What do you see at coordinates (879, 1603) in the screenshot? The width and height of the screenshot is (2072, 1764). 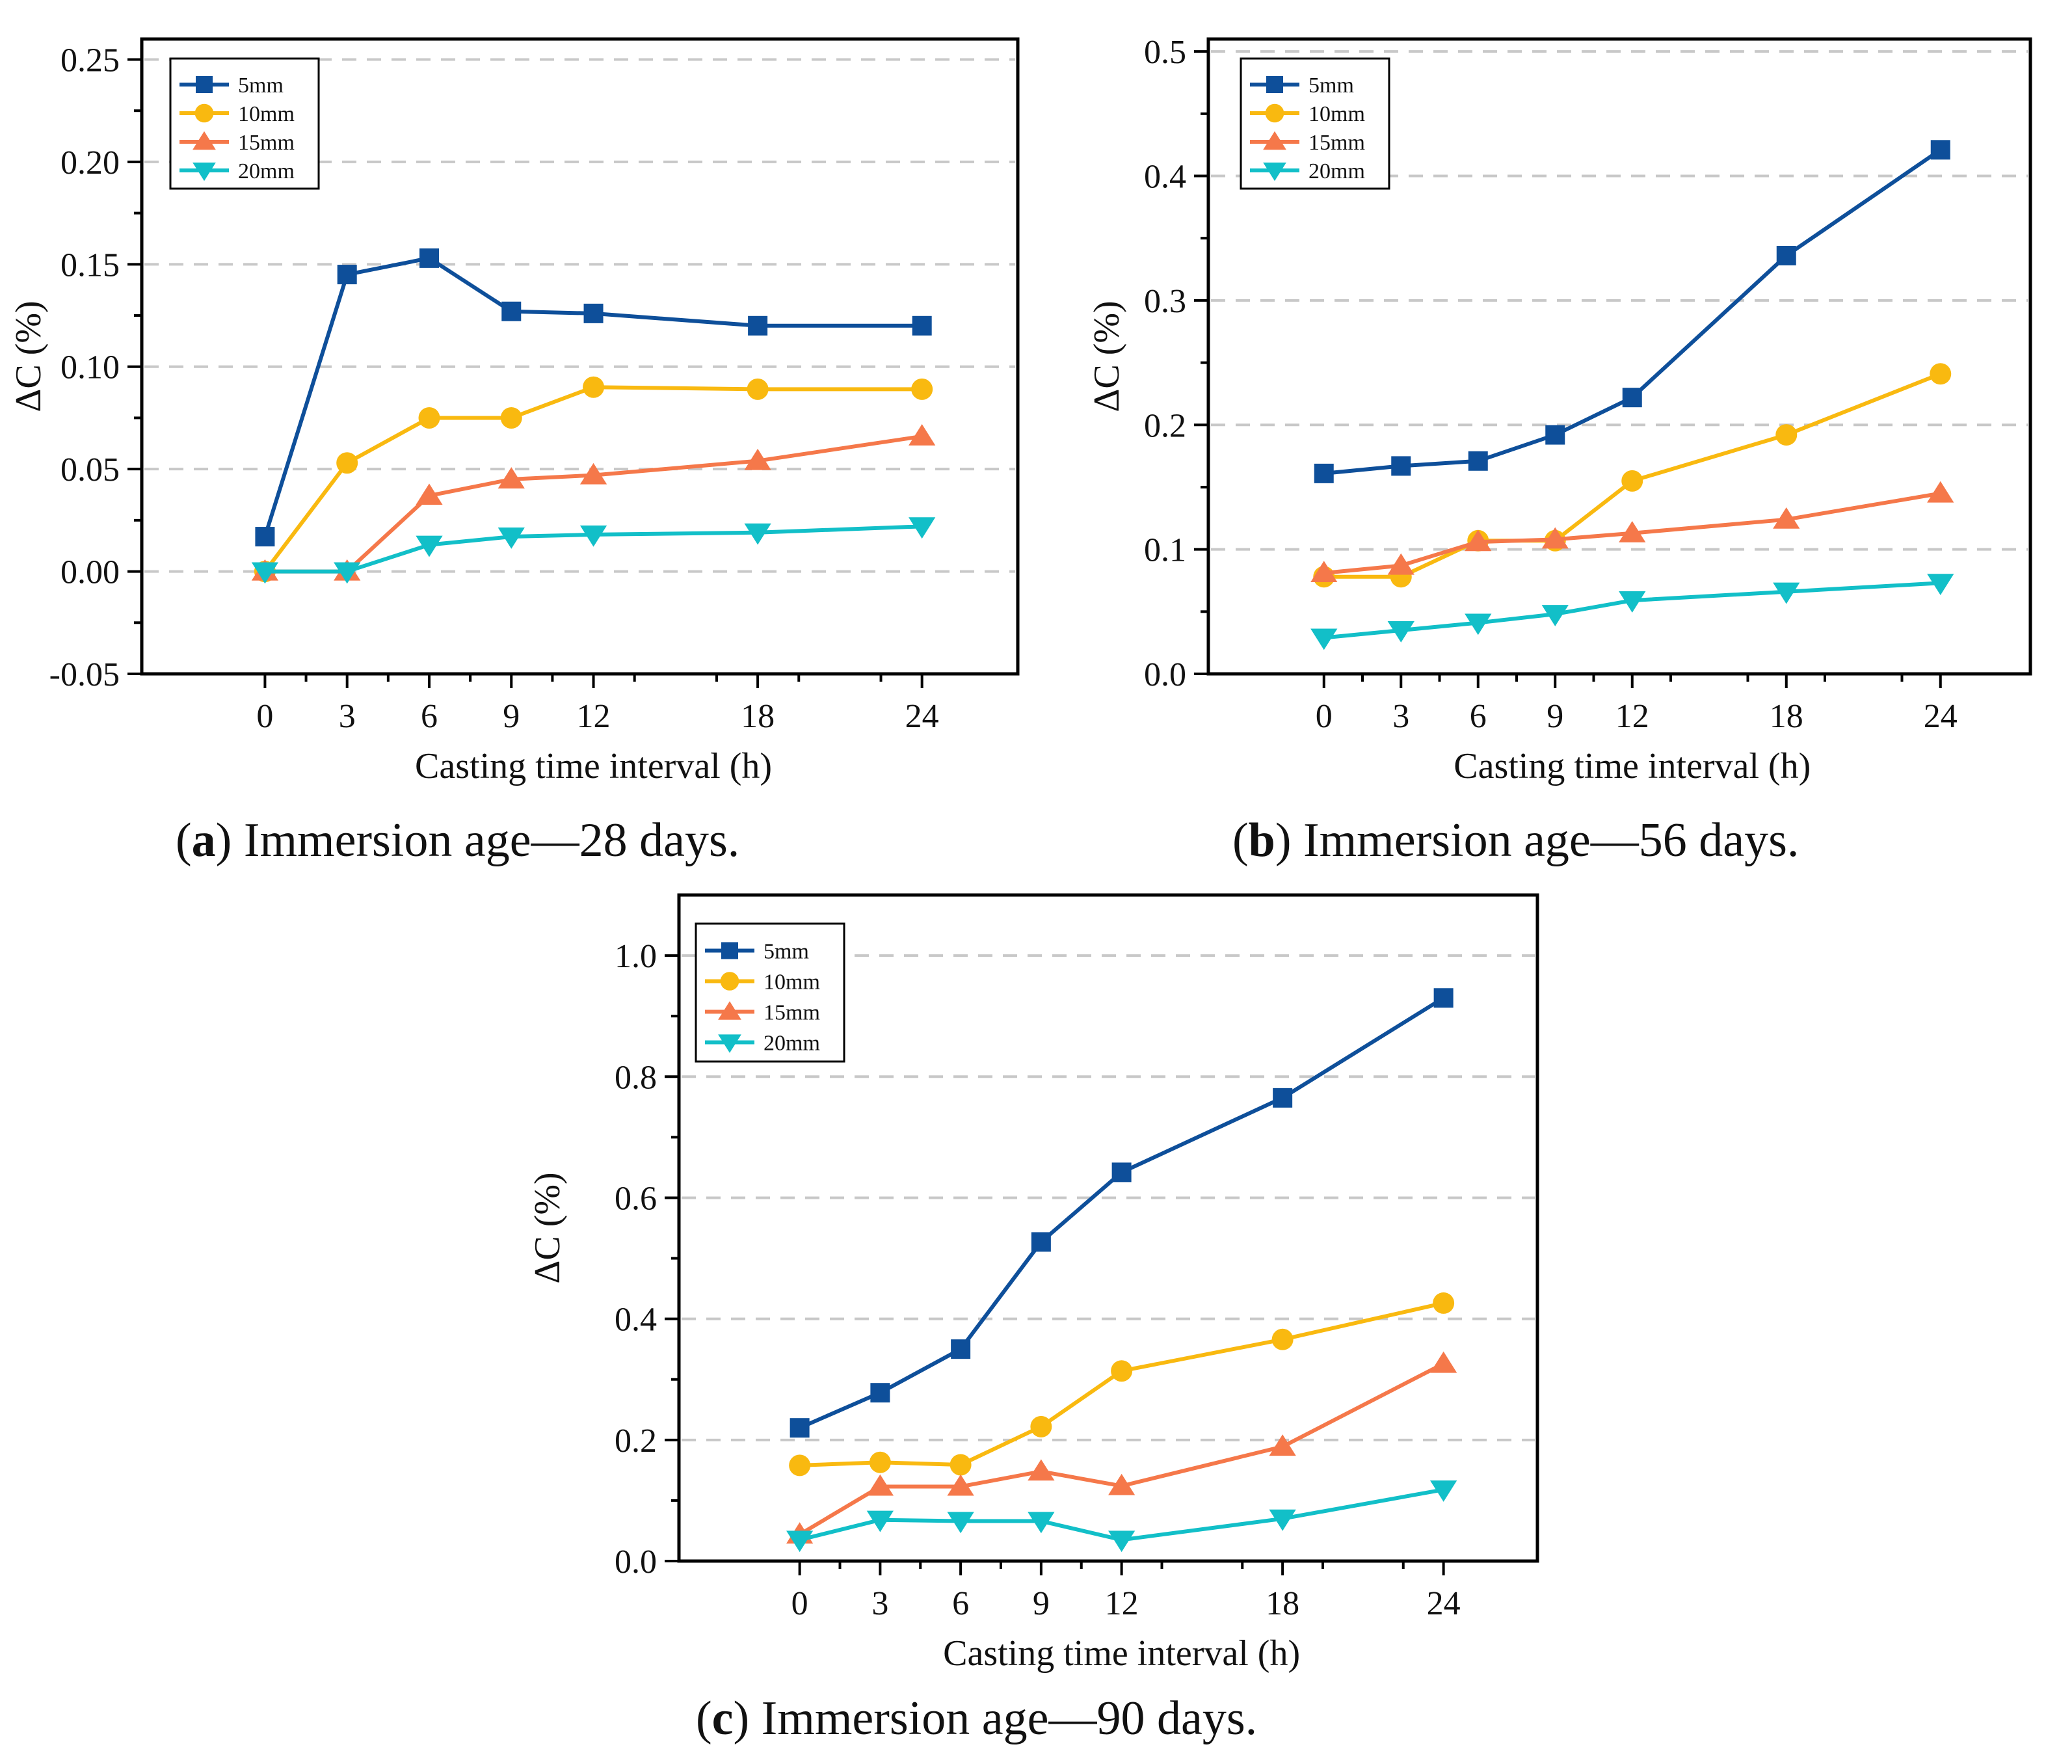 I see `chart-c-x-tick-label-1: 3` at bounding box center [879, 1603].